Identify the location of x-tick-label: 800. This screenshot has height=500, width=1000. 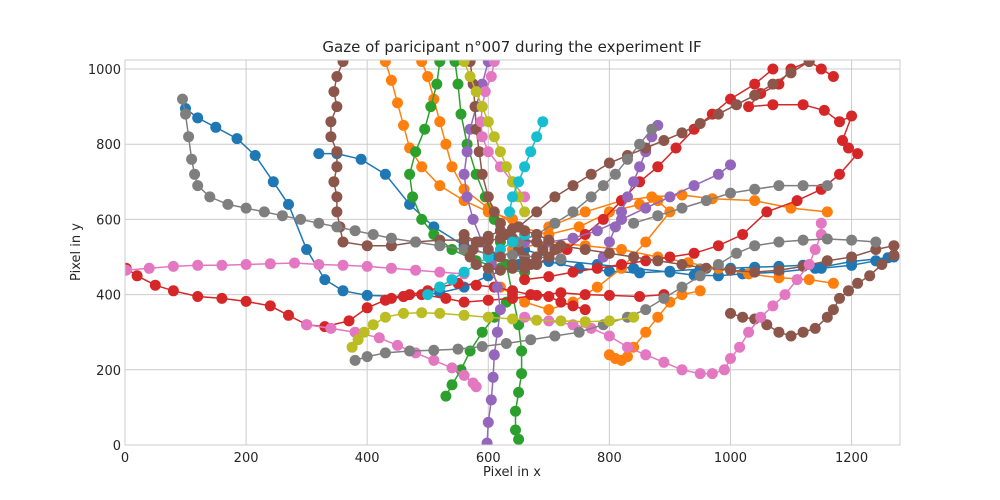
(609, 458).